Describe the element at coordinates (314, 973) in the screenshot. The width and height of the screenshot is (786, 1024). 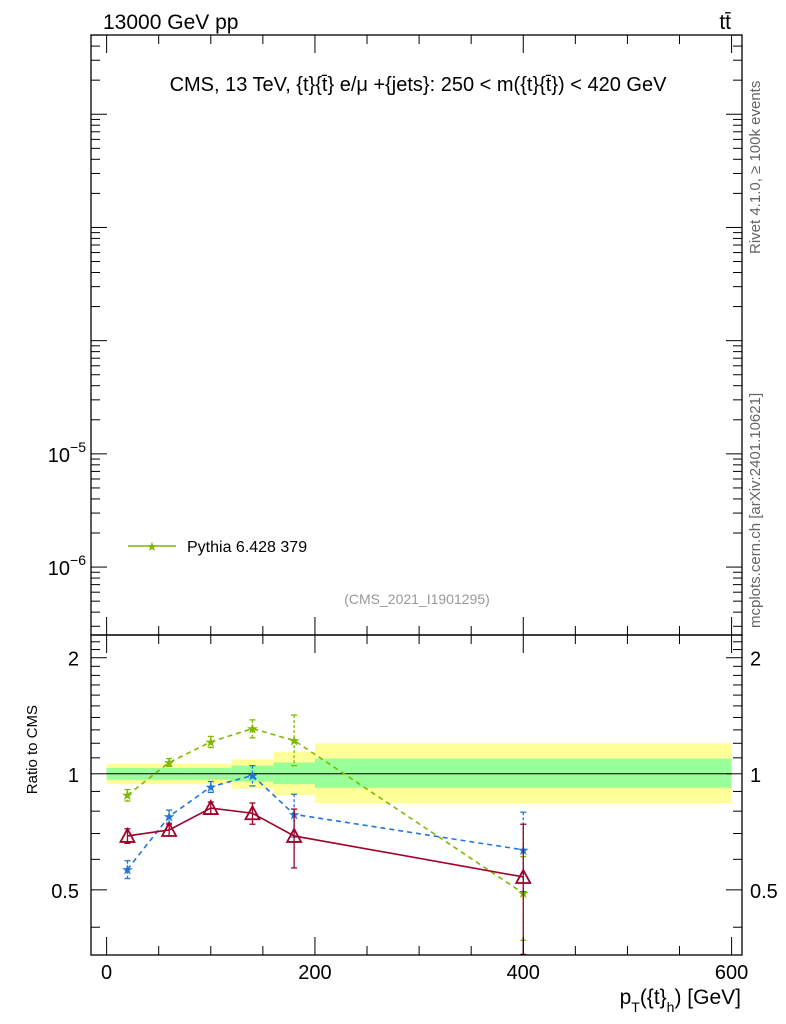
I see `x-tick-label: 200` at that location.